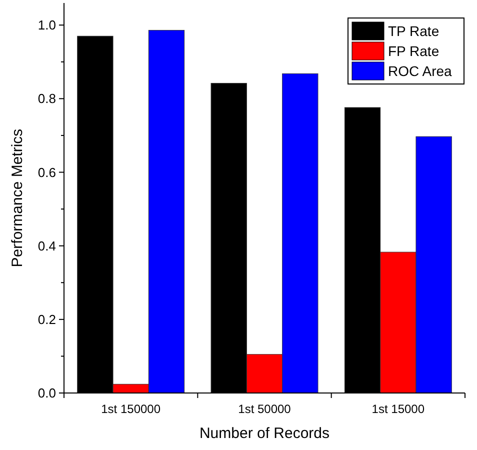 The image size is (477, 450). Describe the element at coordinates (47, 319) in the screenshot. I see `y-tick-label: 0.2` at that location.